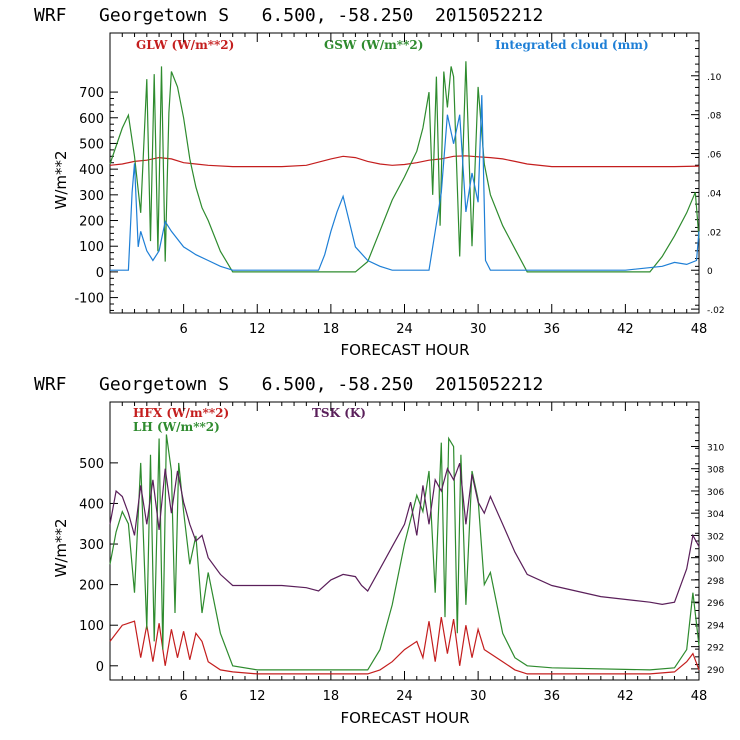 The height and width of the screenshot is (740, 740). I want to click on legend-gsw: GSW (W/m**2), so click(373, 45).